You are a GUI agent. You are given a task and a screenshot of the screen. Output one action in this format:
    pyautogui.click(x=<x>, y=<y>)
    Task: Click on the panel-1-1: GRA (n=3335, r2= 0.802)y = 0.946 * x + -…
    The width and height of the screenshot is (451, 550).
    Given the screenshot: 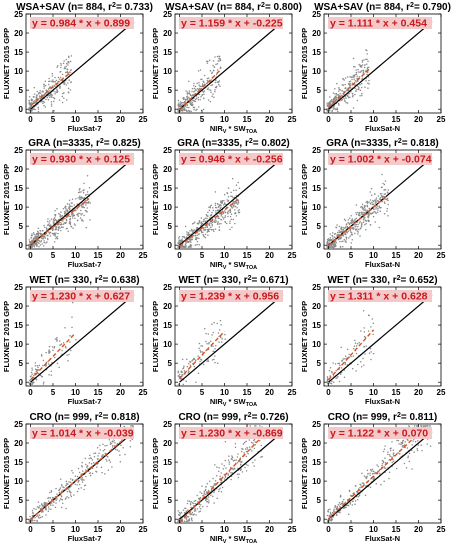 What is the action you would take?
    pyautogui.click(x=224, y=204)
    